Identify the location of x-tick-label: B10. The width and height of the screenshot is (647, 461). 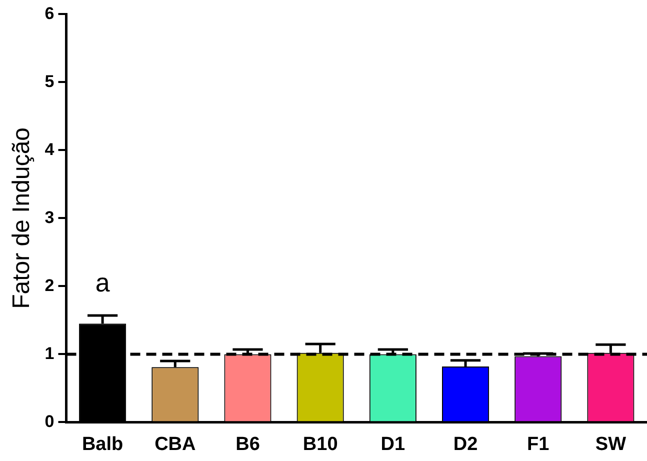
(320, 444).